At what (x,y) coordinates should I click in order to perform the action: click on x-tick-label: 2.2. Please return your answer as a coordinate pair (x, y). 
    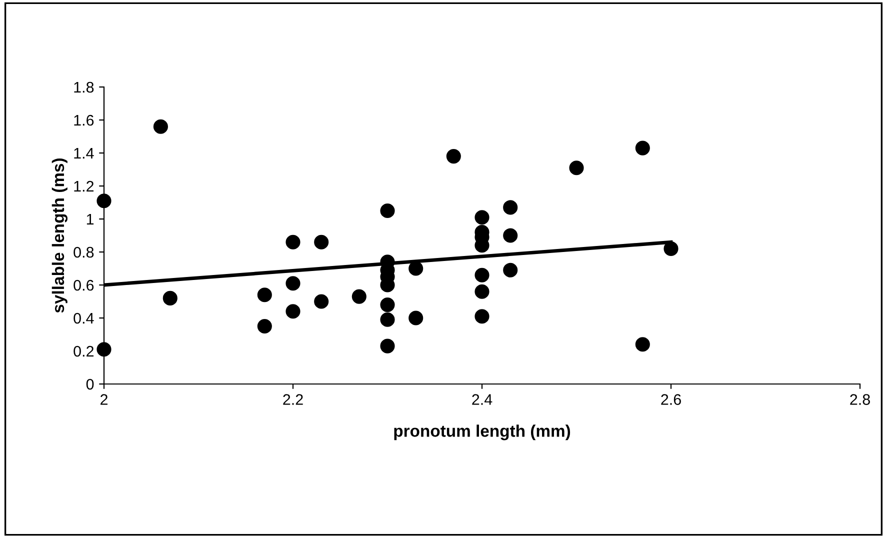
    Looking at the image, I should click on (293, 399).